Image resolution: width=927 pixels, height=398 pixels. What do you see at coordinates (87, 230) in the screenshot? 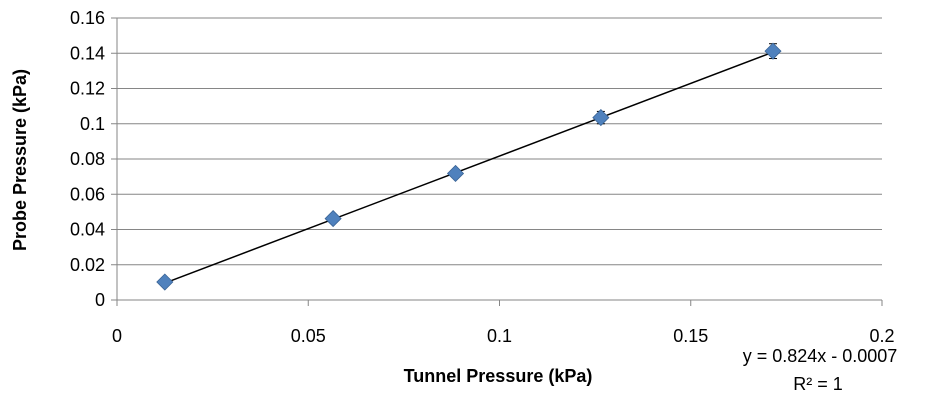
I see `y-tick-label: 0.04` at bounding box center [87, 230].